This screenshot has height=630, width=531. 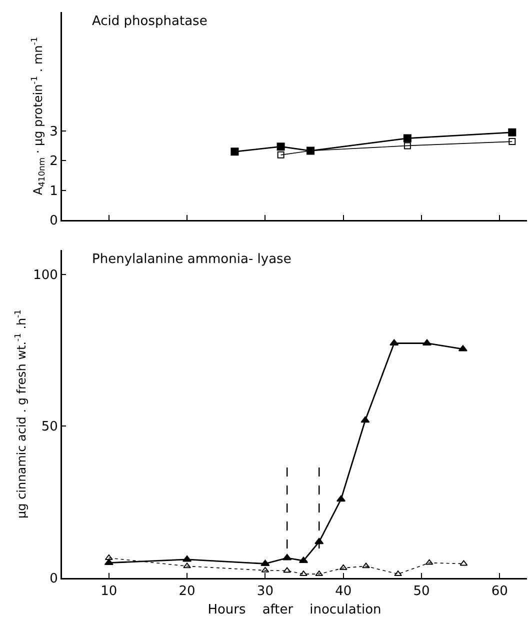 I want to click on x-tick-label: 30, so click(x=265, y=592).